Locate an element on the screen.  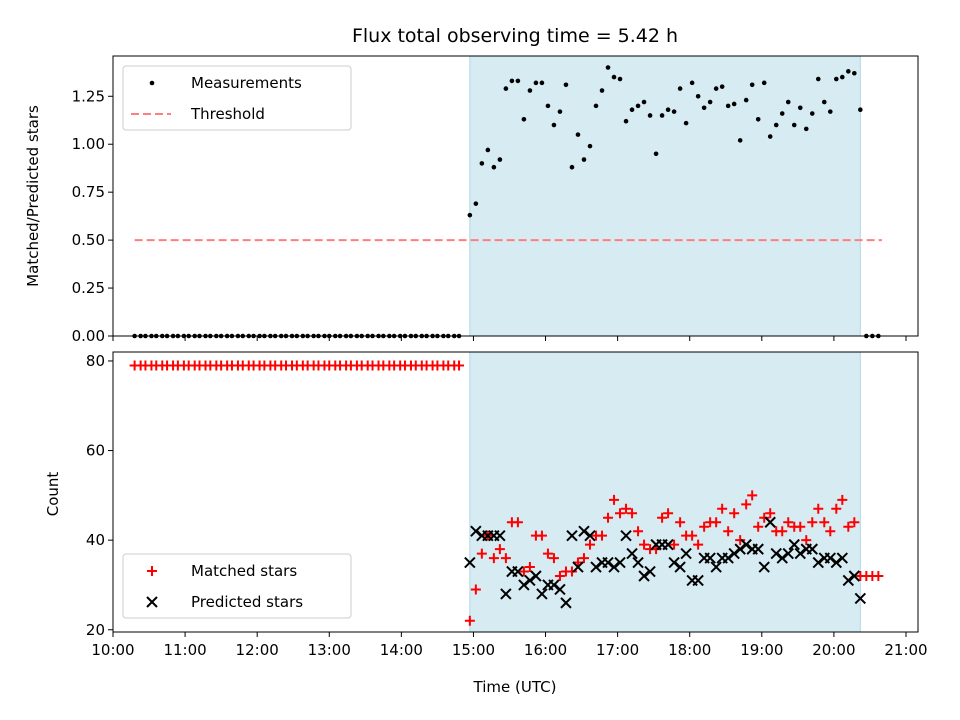
x-axis-label: Time (UTC) is located at coordinates (515, 687).